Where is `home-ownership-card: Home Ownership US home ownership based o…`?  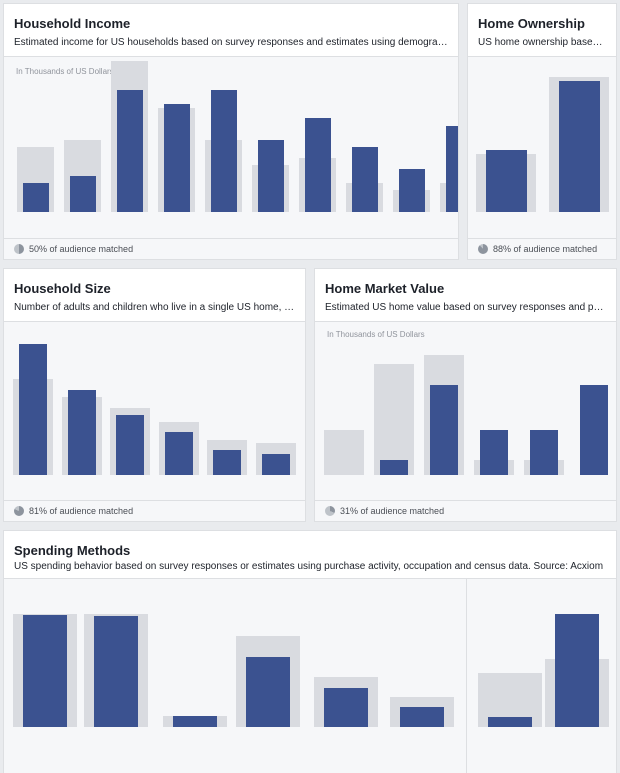 home-ownership-card: Home Ownership US home ownership based o… is located at coordinates (542, 131).